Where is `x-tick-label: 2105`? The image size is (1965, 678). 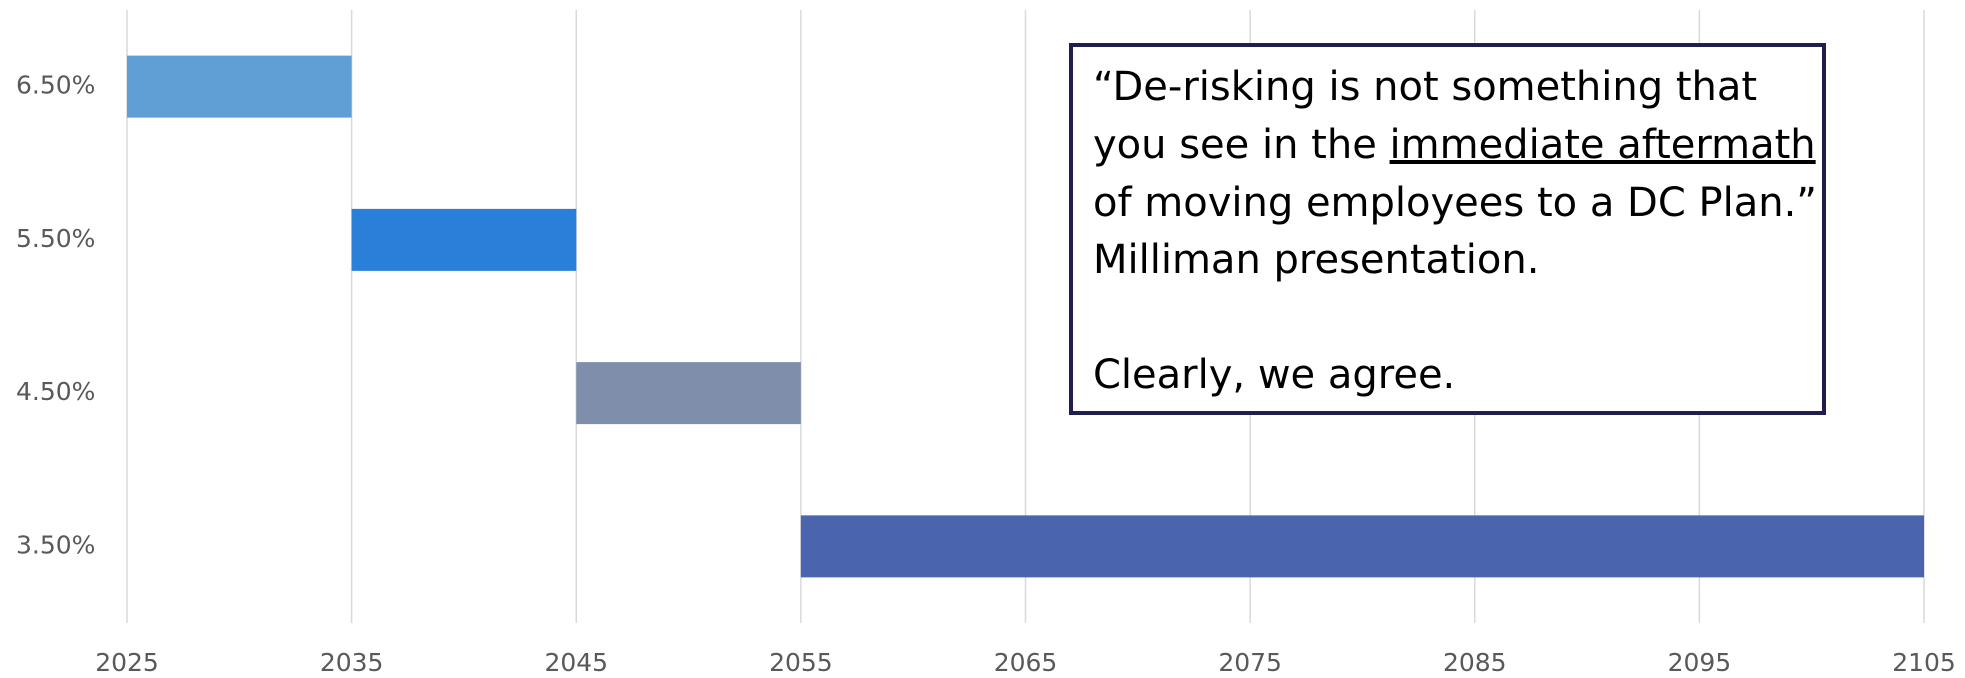 x-tick-label: 2105 is located at coordinates (1924, 662).